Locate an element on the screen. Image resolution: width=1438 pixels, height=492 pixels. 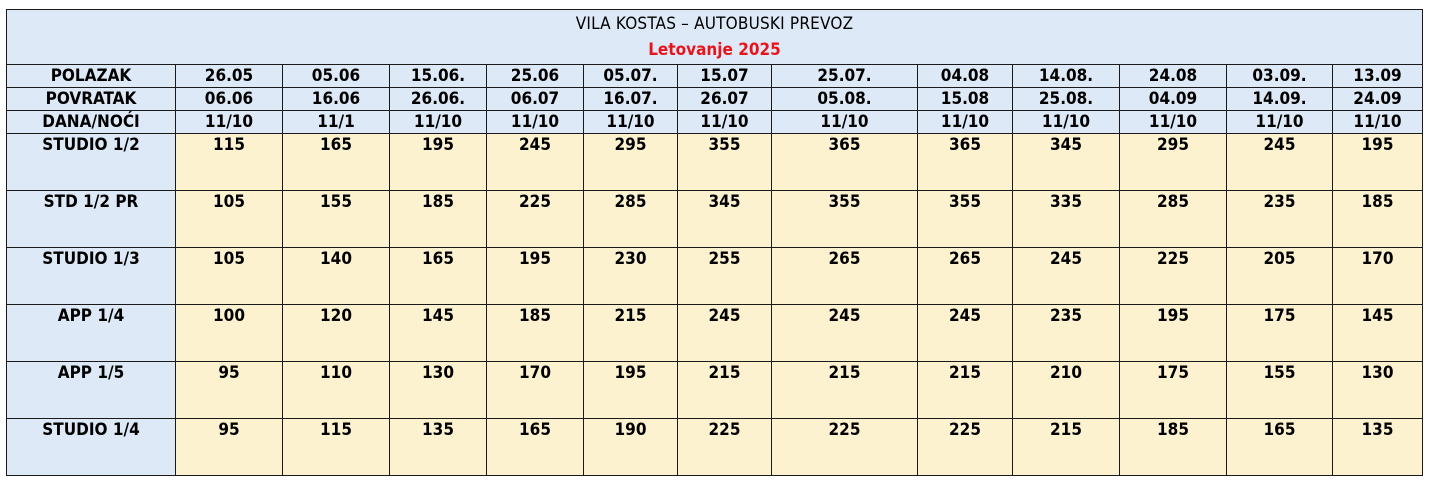
price-value: 110 is located at coordinates (336, 373).